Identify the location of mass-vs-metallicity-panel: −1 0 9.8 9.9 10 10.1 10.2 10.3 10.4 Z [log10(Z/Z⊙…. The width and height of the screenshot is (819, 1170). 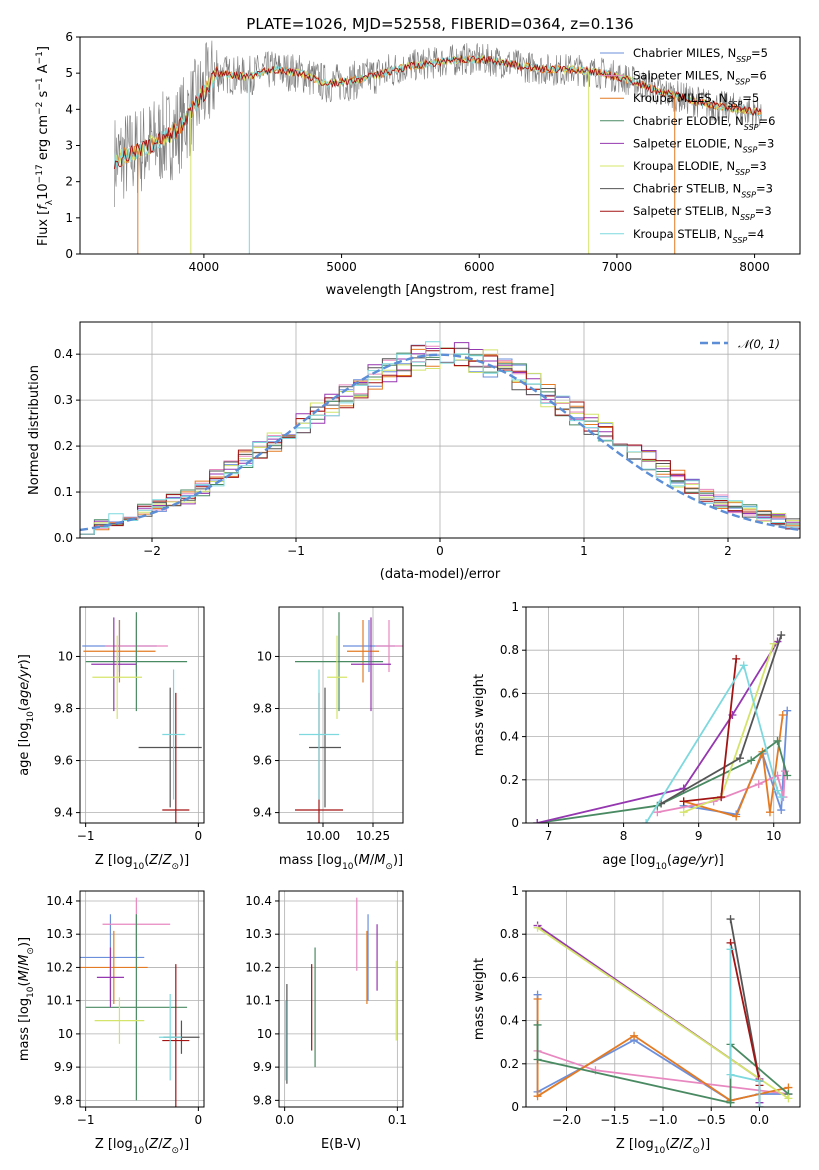
(111, 1023).